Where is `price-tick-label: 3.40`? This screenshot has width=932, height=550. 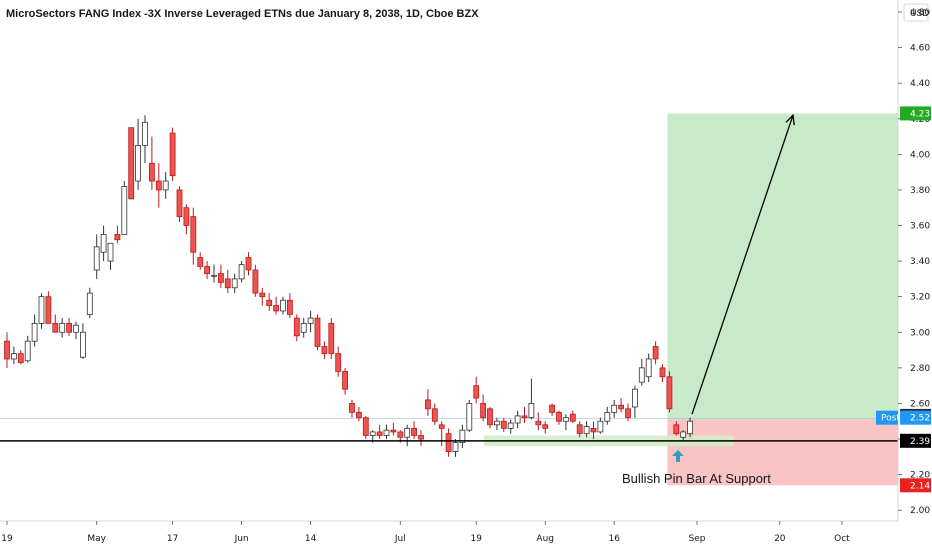 price-tick-label: 3.40 is located at coordinates (920, 262).